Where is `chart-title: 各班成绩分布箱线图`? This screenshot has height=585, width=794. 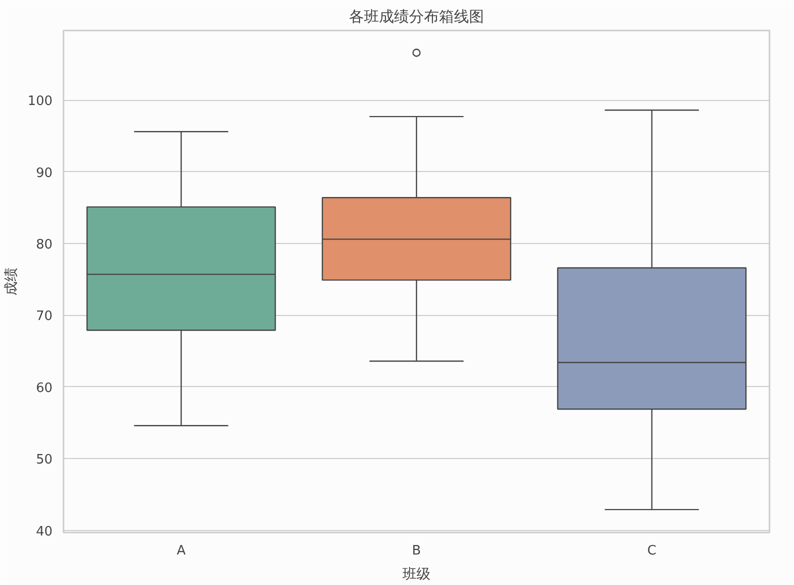 chart-title: 各班成绩分布箱线图 is located at coordinates (416, 17).